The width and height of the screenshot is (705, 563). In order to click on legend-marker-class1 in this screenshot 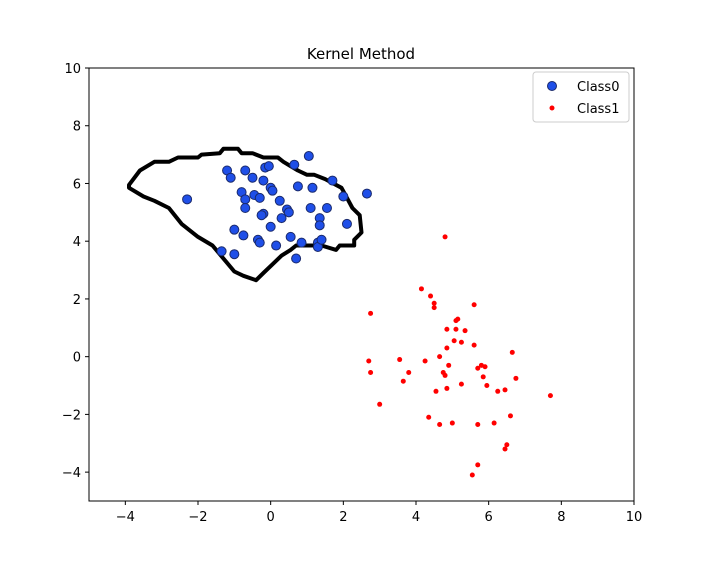, I will do `click(552, 108)`.